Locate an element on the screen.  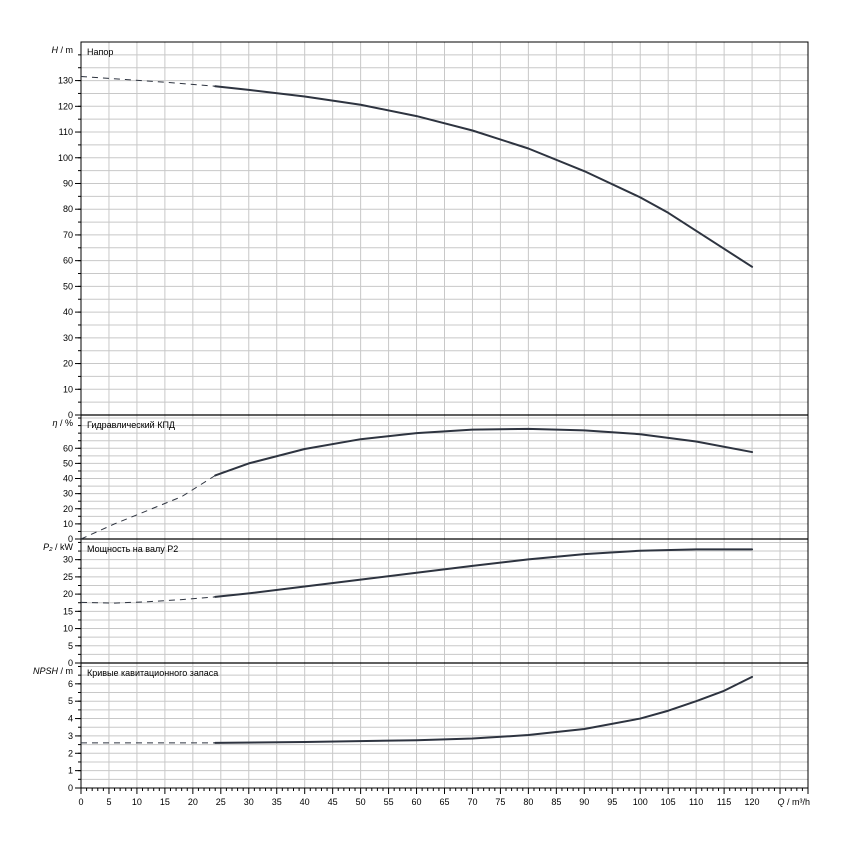
x-tick-label: 30 is located at coordinates (249, 802).